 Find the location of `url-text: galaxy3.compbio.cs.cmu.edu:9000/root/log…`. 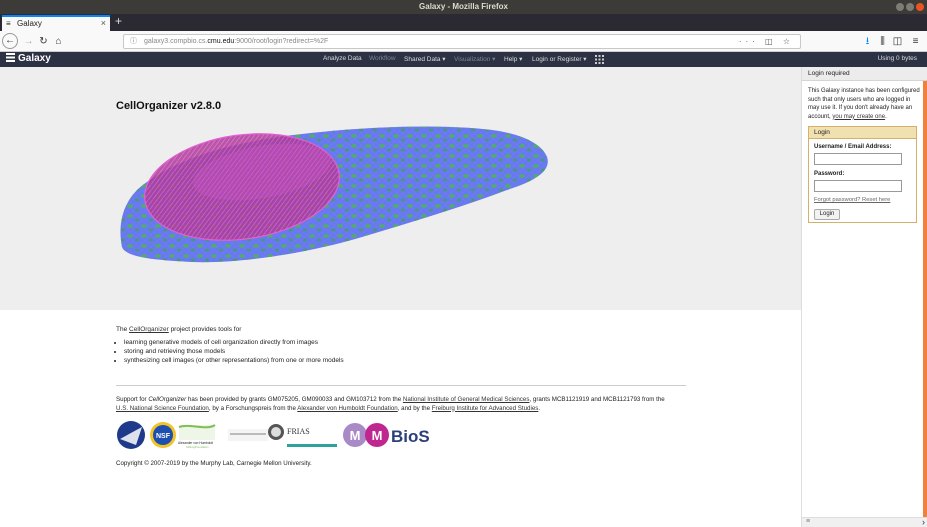

url-text: galaxy3.compbio.cs.cmu.edu:9000/root/log… is located at coordinates (236, 41).